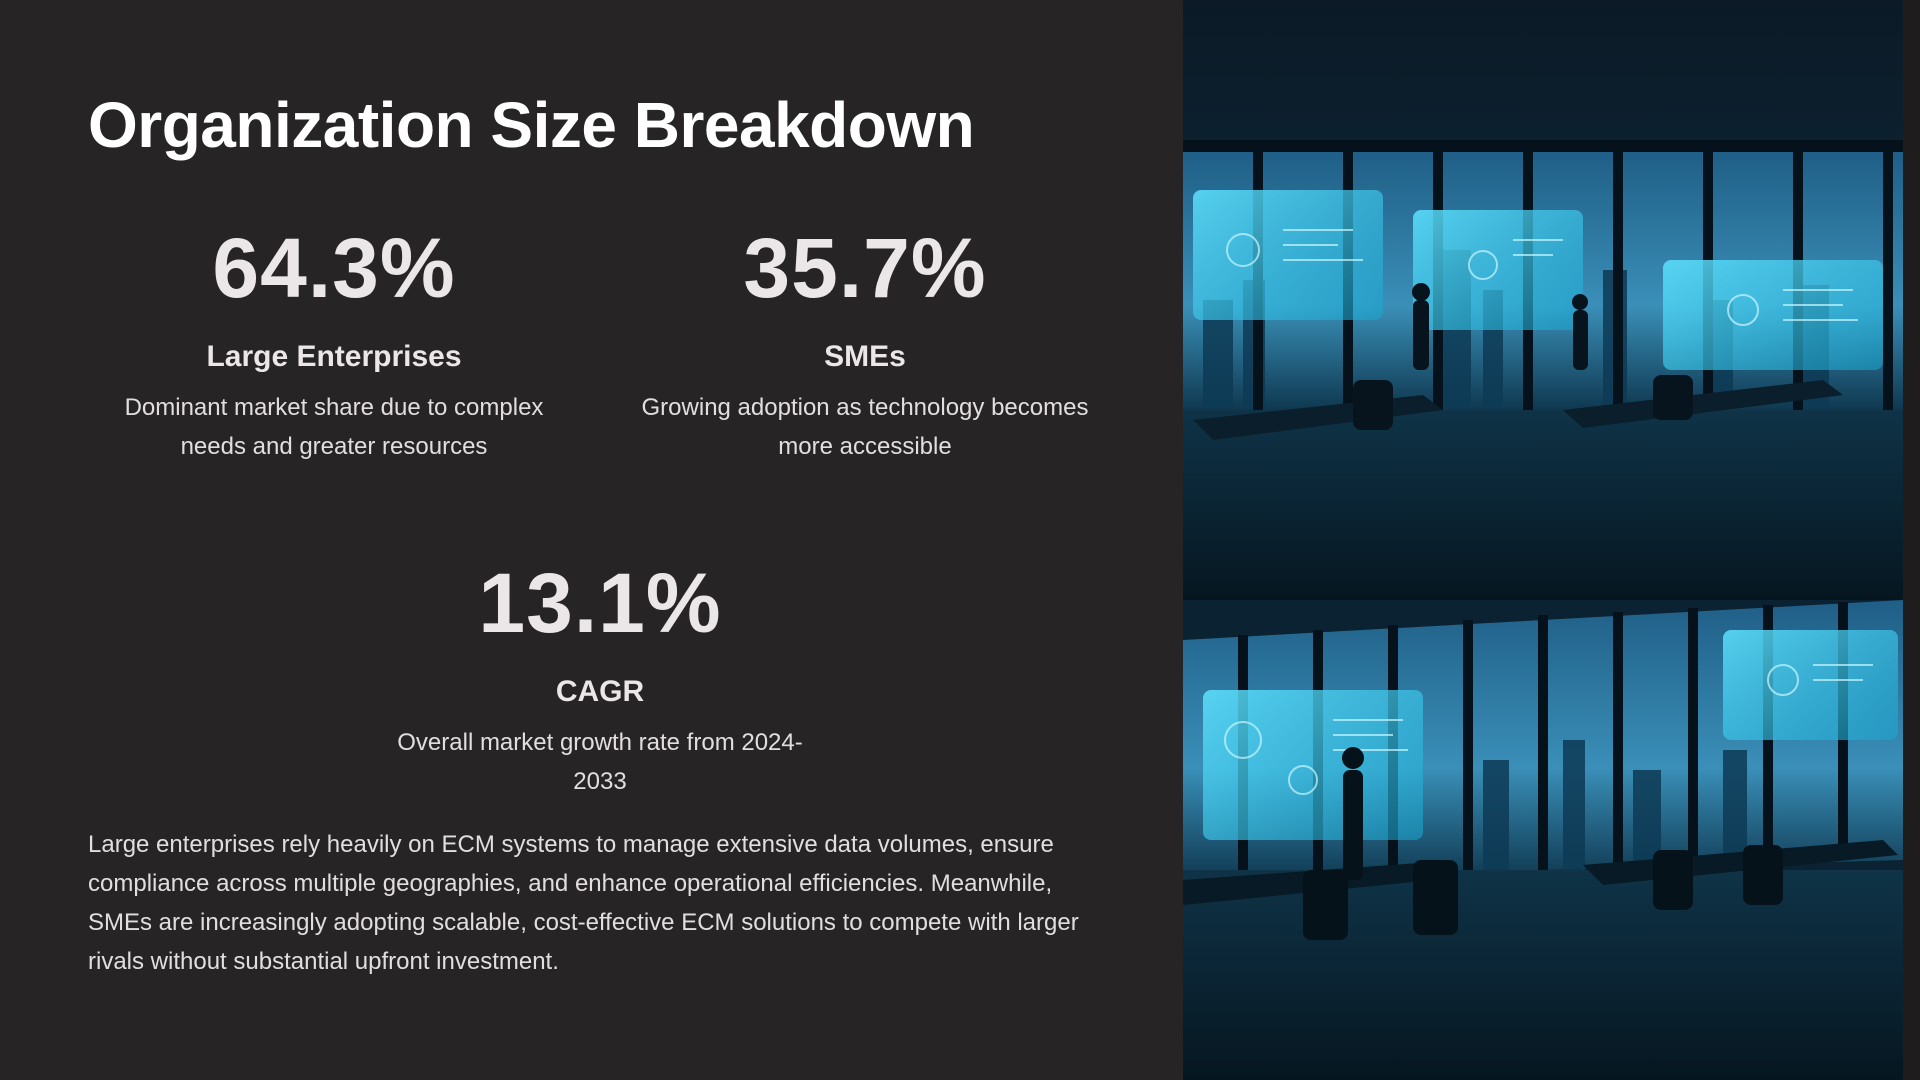  I want to click on page-title: Organization Size Breakdown, so click(531, 125).